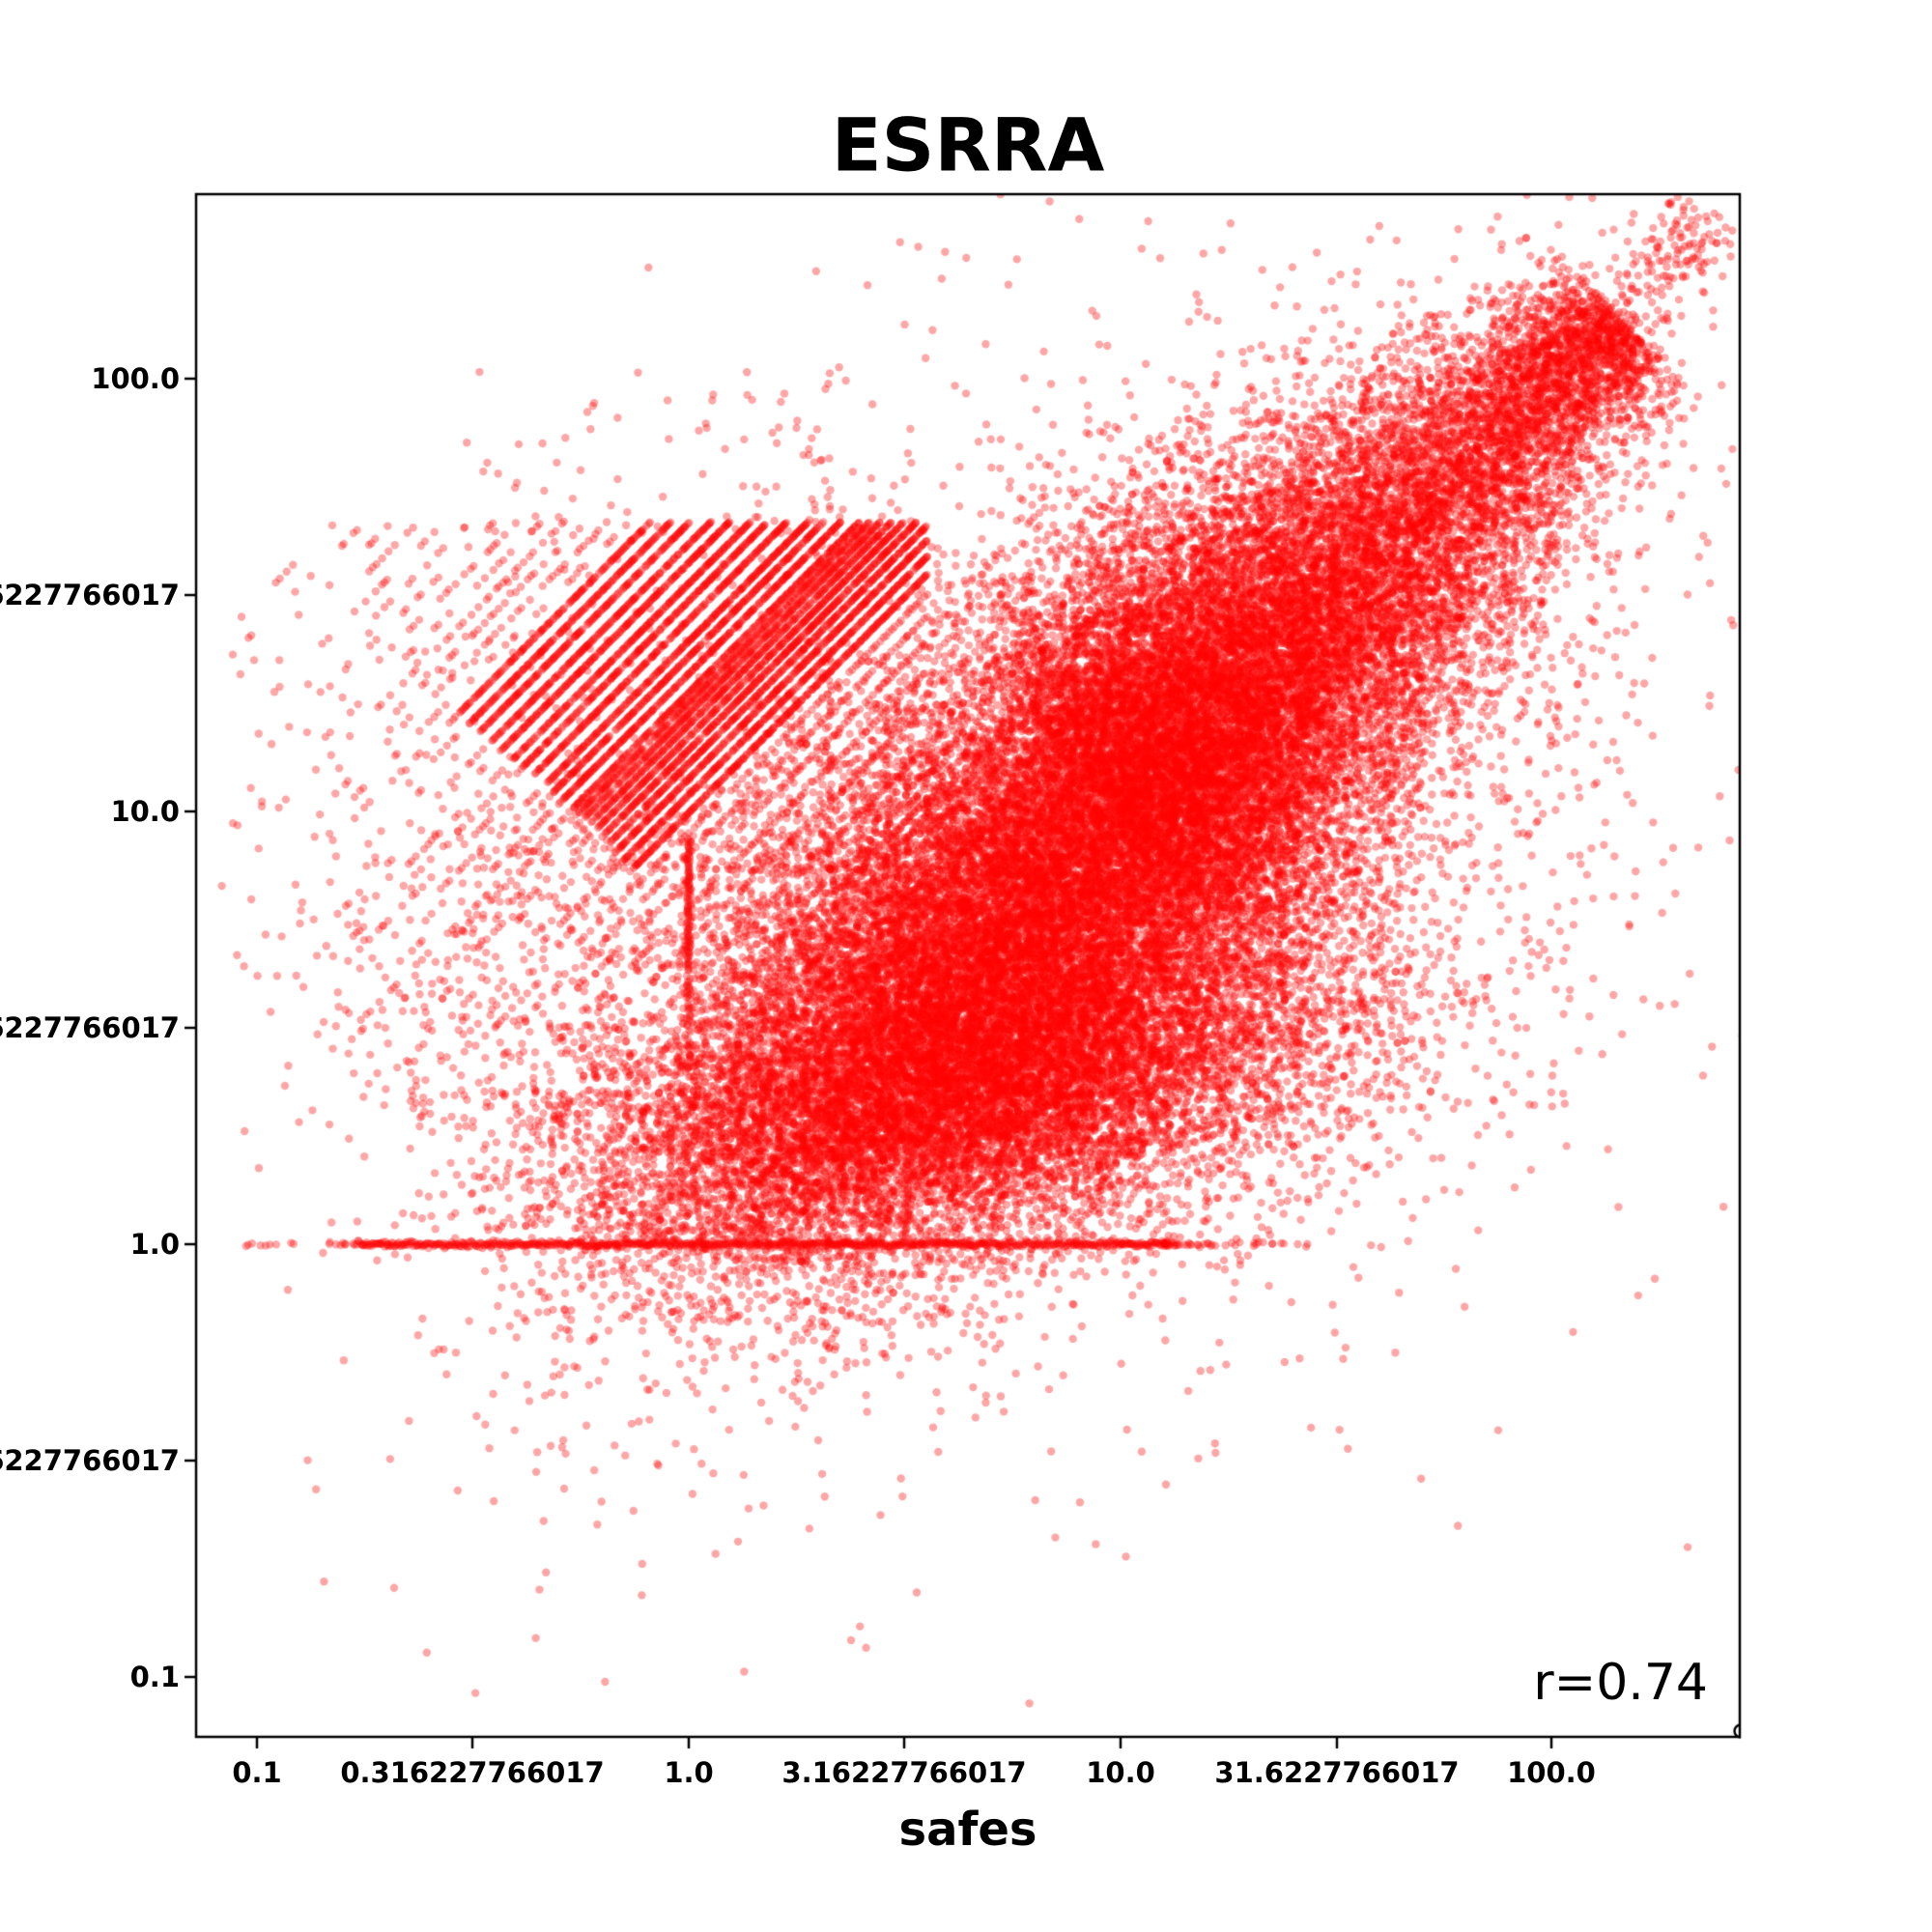 This screenshot has width=1932, height=1932. Describe the element at coordinates (1120, 1772) in the screenshot. I see `x-axis-tick-label: 10.0` at that location.